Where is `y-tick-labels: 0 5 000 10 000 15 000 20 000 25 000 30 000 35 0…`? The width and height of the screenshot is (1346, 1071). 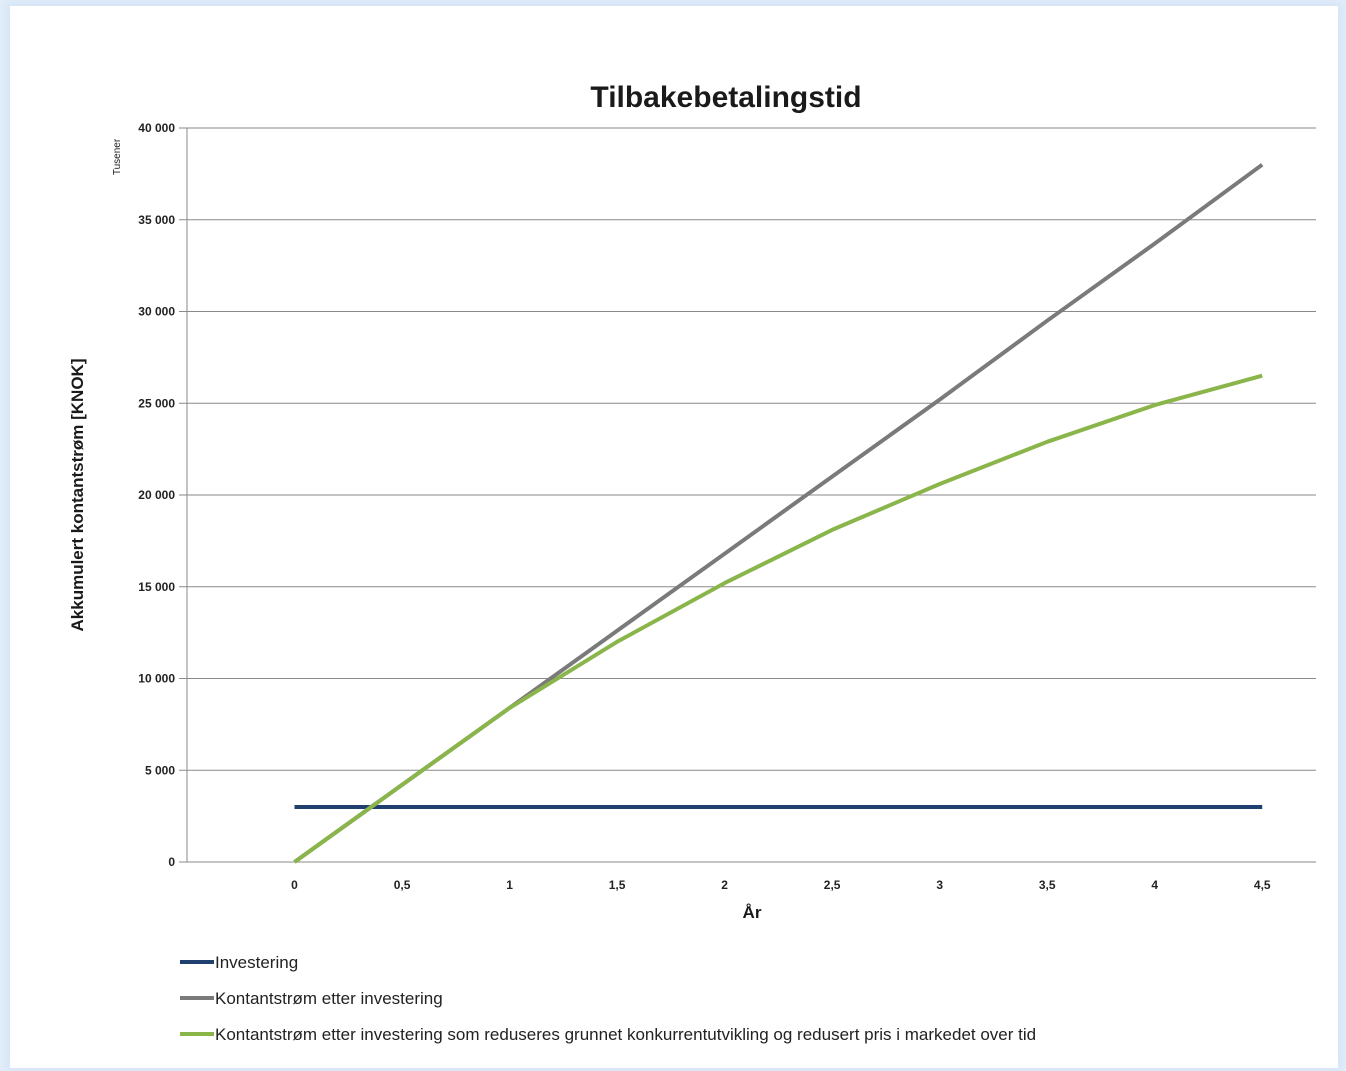 y-tick-labels: 0 5 000 10 000 15 000 20 000 25 000 30 000 35 0… is located at coordinates (156, 495).